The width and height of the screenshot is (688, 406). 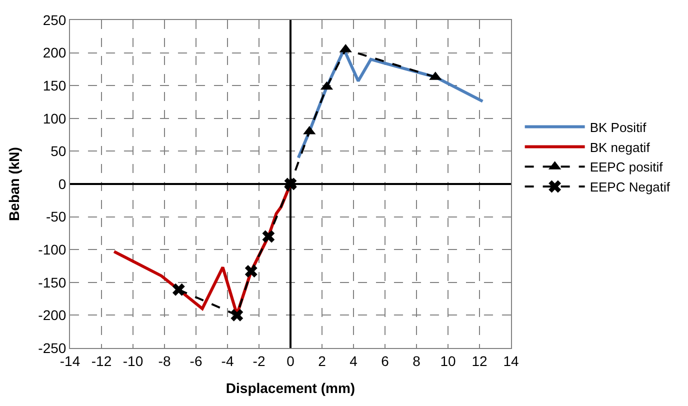 I want to click on x-tick-label: 6, so click(x=385, y=360).